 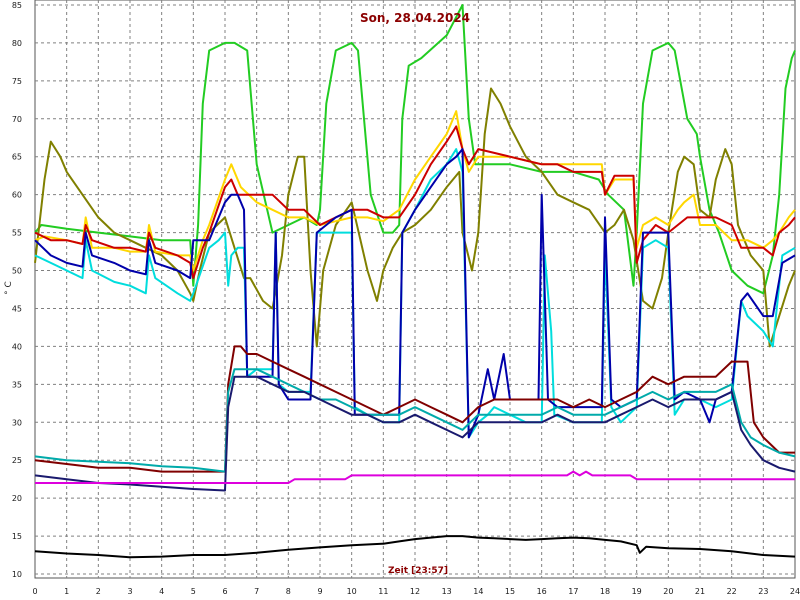 I want to click on x-tick-label: 7, so click(x=256, y=591).